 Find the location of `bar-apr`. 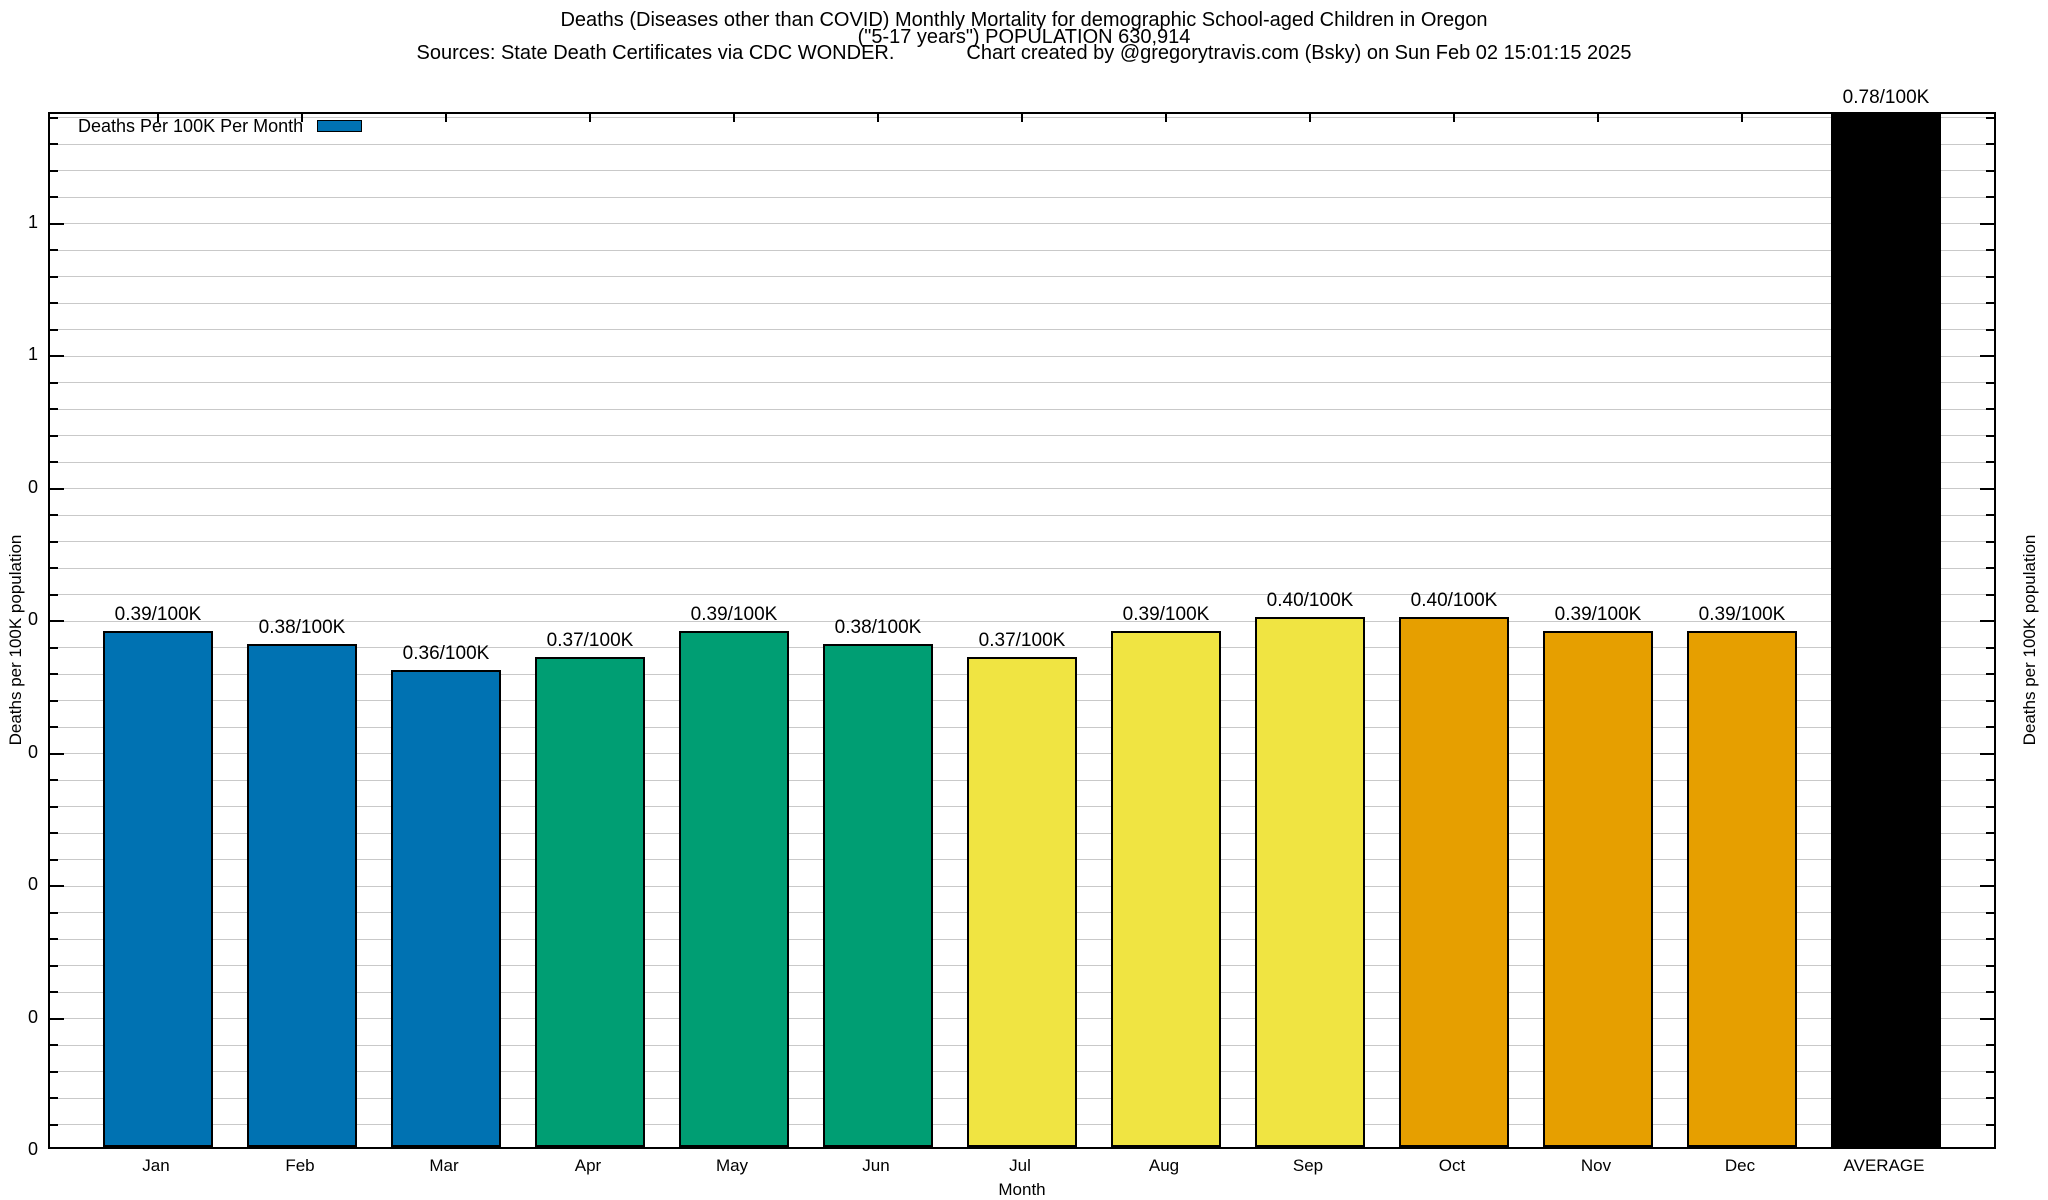

bar-apr is located at coordinates (590, 901).